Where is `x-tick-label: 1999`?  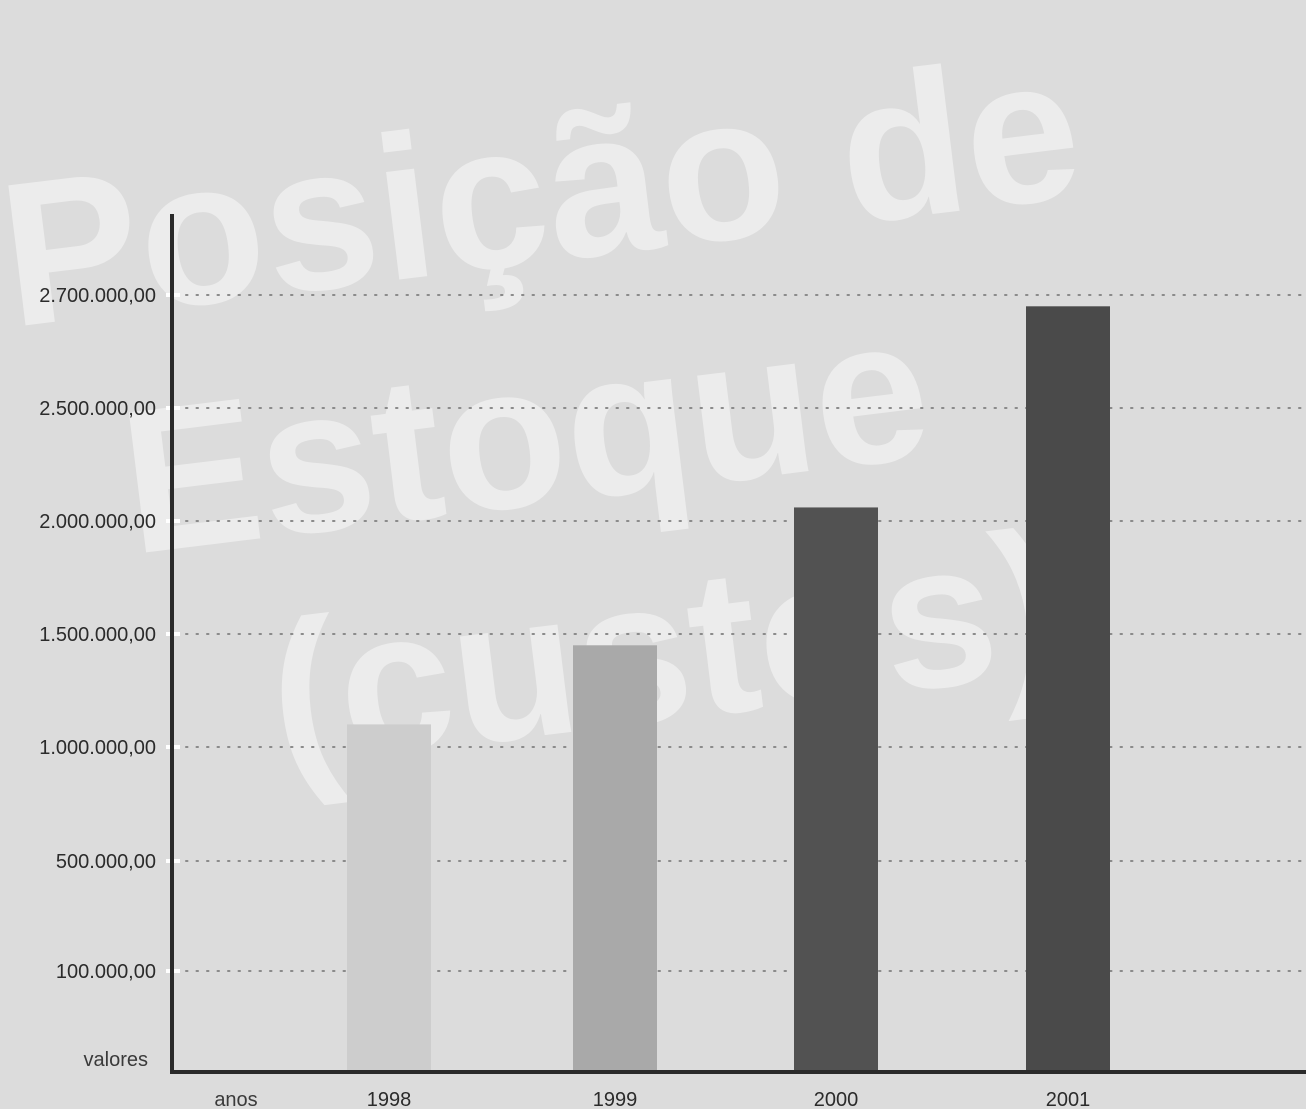
x-tick-label: 1999 is located at coordinates (615, 1099).